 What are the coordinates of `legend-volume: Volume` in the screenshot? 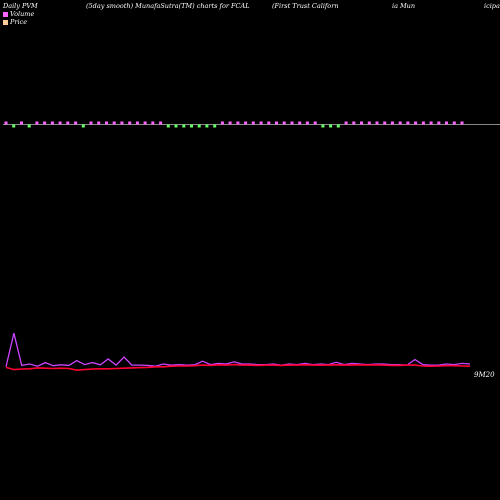 It's located at (18, 14).